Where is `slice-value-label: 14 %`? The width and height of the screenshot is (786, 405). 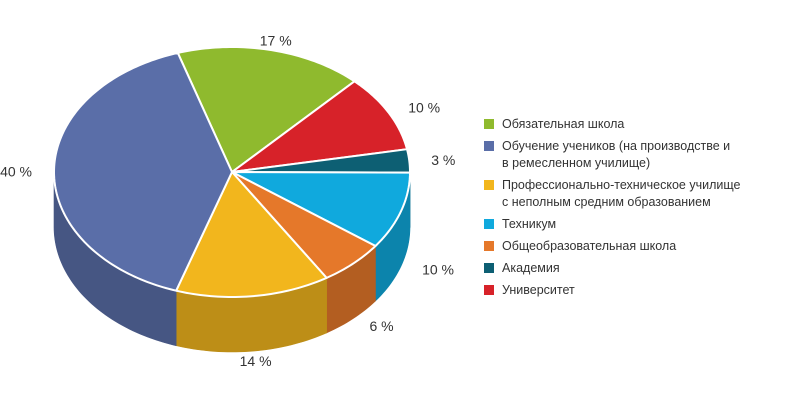
slice-value-label: 14 % is located at coordinates (256, 361).